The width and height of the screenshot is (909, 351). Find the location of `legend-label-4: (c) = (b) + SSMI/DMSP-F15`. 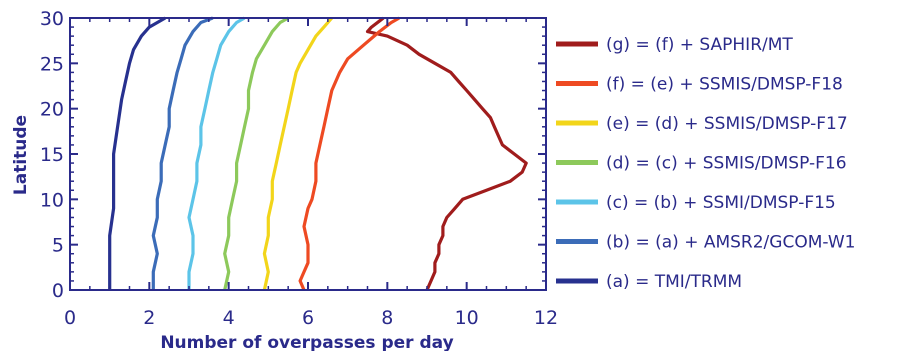

legend-label-4: (c) = (b) + SSMI/DMSP-F15 is located at coordinates (721, 203).